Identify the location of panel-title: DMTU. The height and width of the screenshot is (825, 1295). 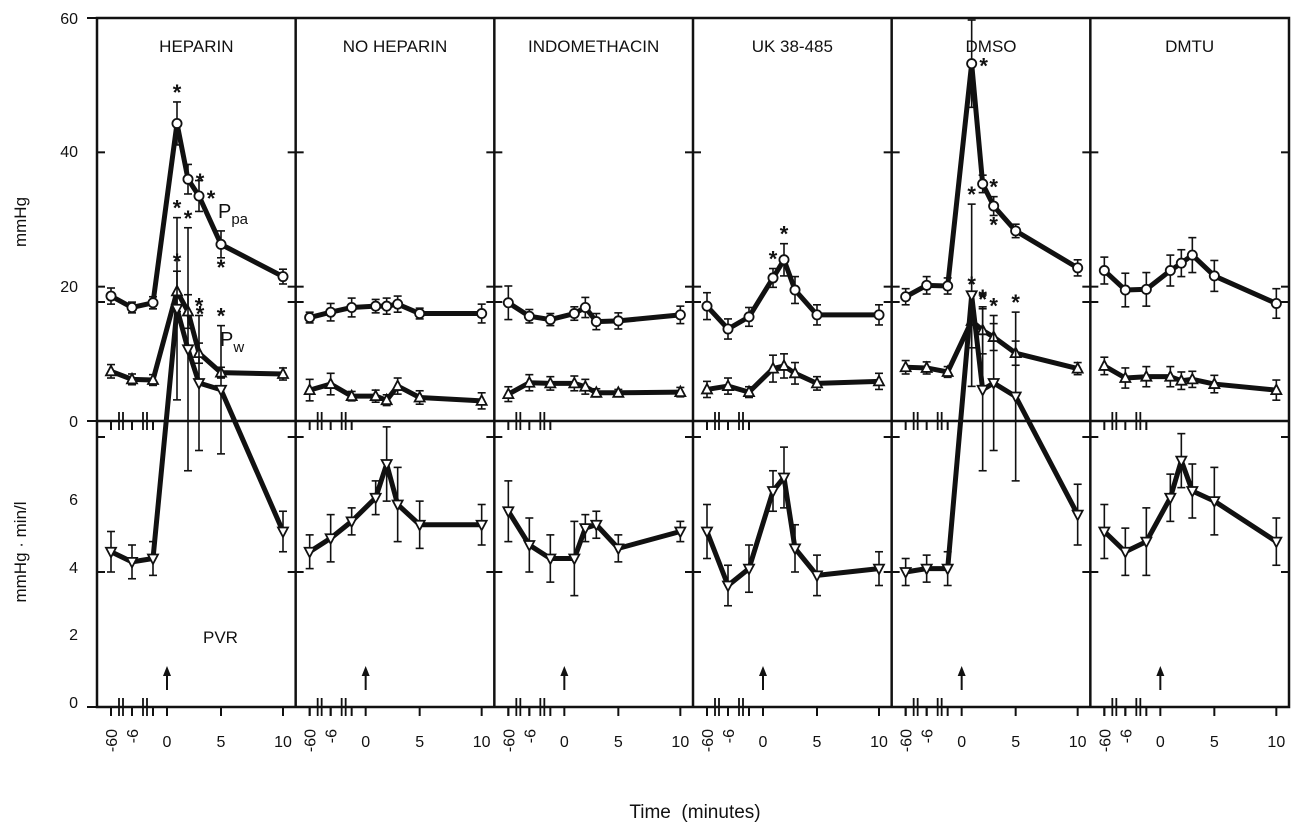
(1189, 46).